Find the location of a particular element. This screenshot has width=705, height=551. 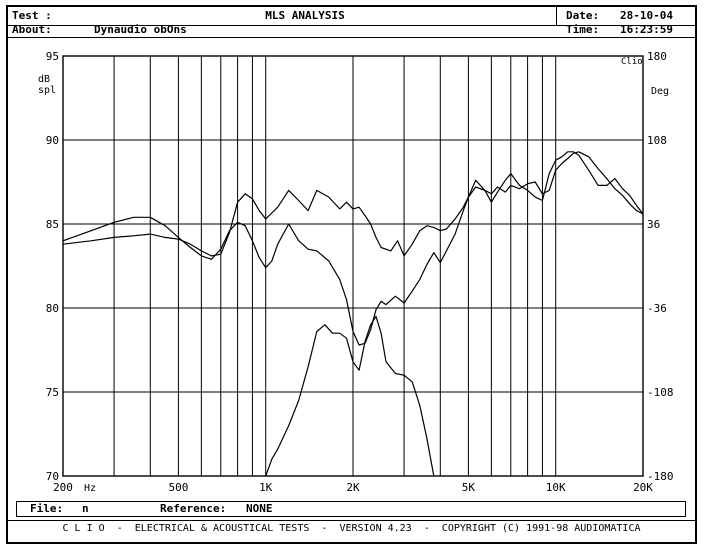

date-label: Date: is located at coordinates (583, 15).